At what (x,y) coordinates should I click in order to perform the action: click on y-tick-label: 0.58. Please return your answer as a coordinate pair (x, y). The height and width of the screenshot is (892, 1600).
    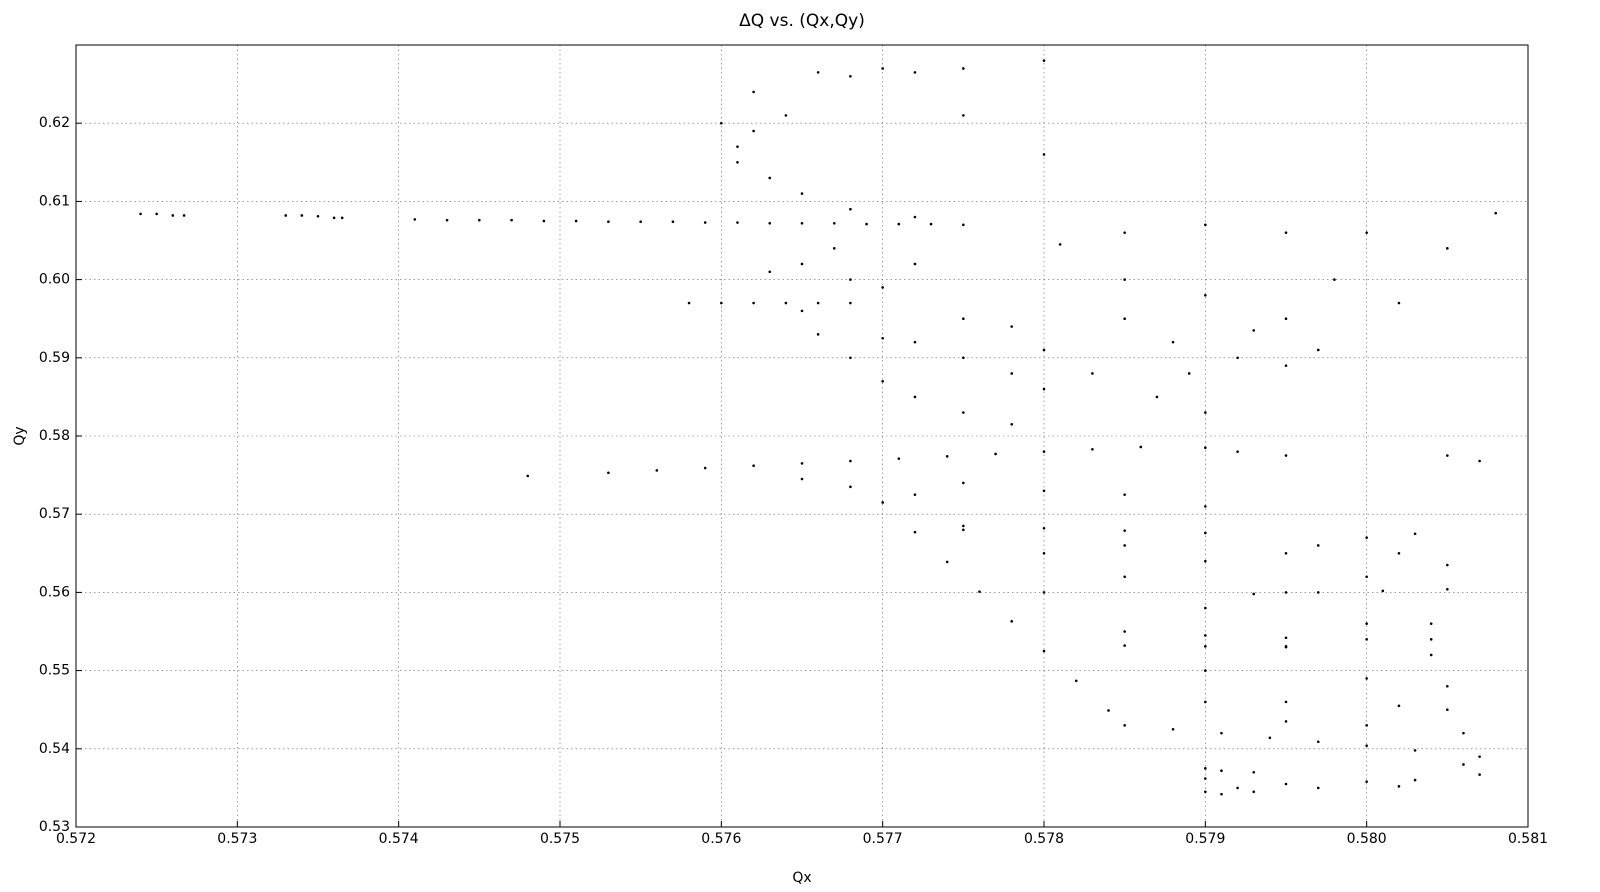
    Looking at the image, I should click on (54, 436).